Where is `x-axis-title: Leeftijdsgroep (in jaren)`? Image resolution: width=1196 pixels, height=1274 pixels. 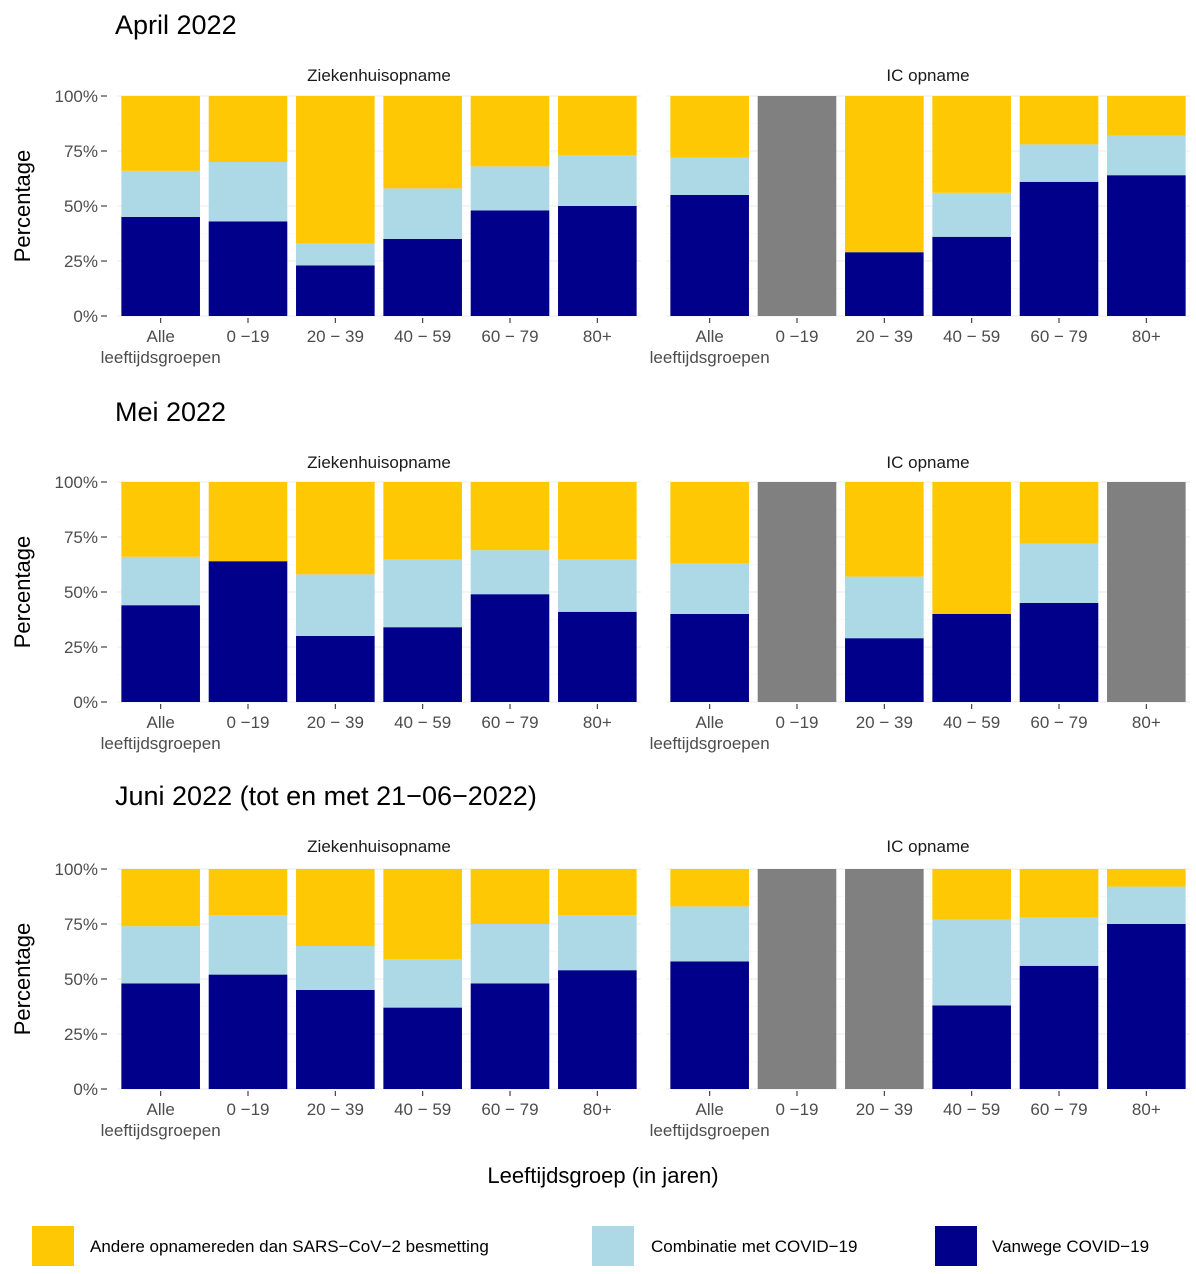 x-axis-title: Leeftijdsgroep (in jaren) is located at coordinates (602, 1175).